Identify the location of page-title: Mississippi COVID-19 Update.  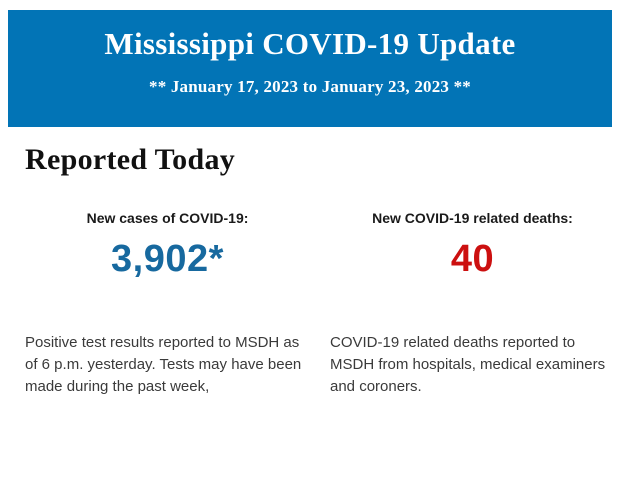
(310, 43).